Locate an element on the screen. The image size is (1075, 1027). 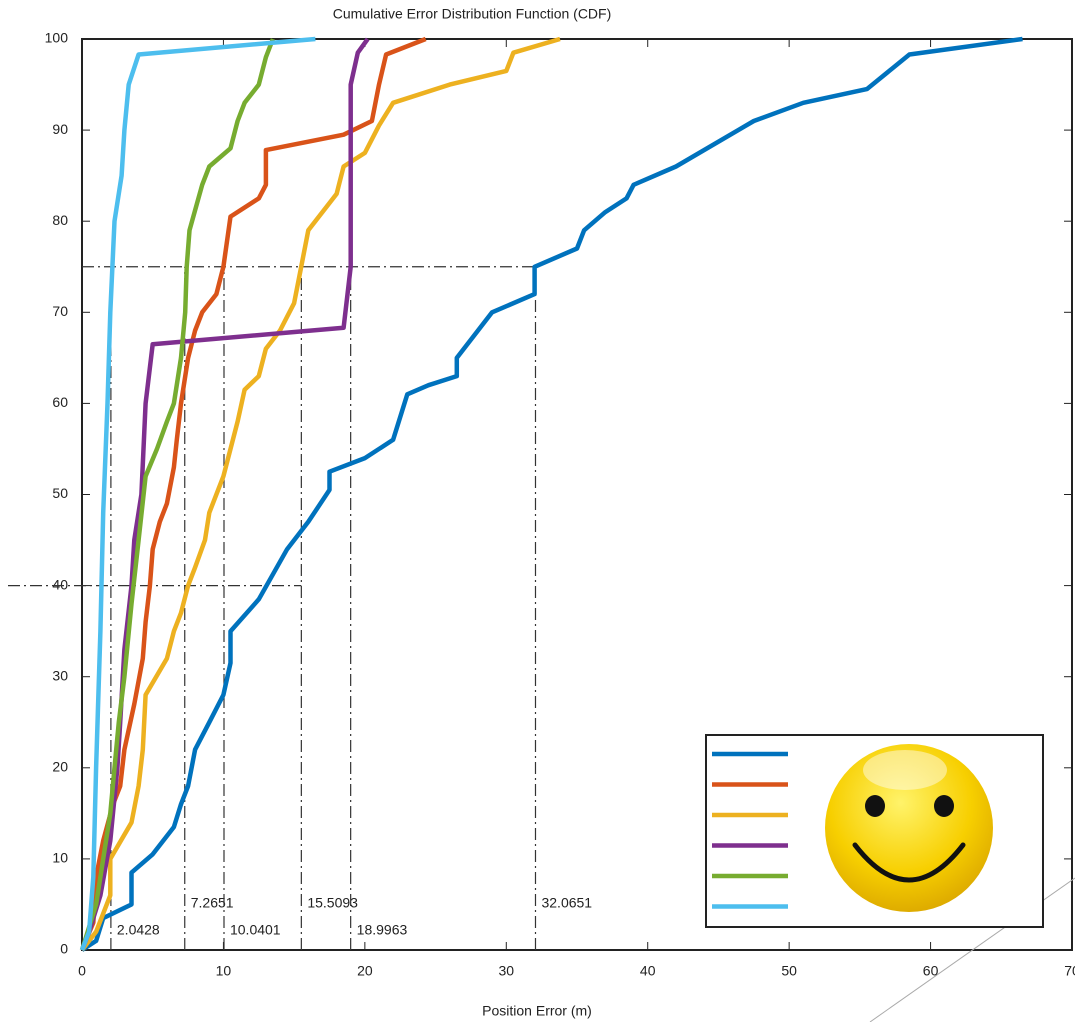
y-tick-label: 60 is located at coordinates (60, 402).